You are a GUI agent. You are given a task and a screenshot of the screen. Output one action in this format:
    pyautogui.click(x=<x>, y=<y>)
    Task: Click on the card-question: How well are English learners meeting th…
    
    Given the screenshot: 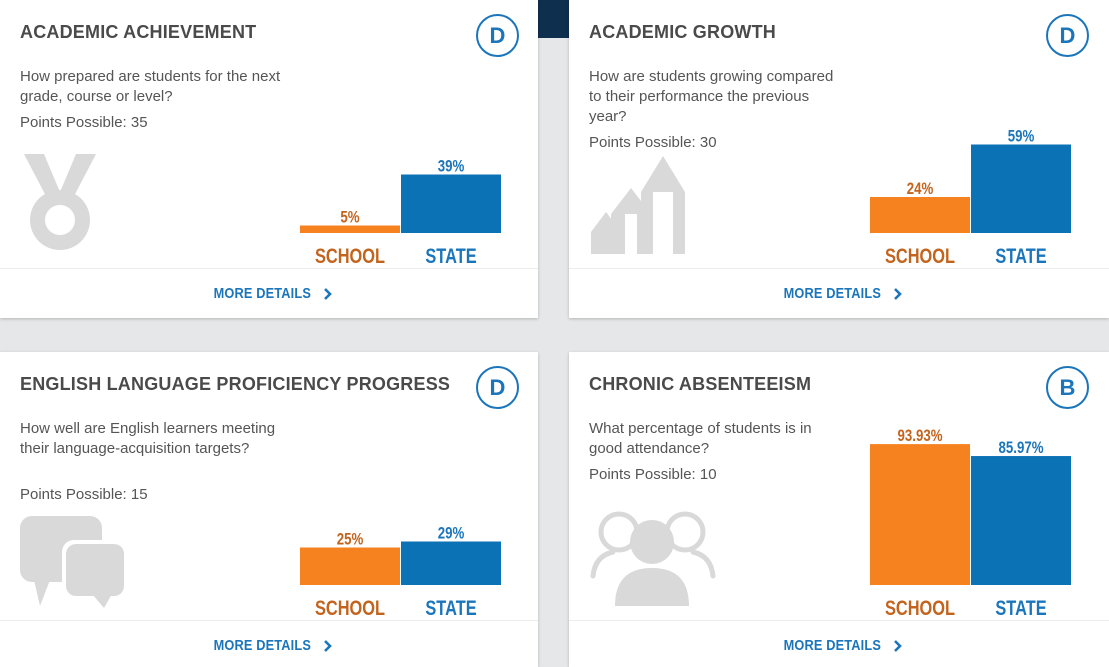 What is the action you would take?
    pyautogui.click(x=148, y=438)
    